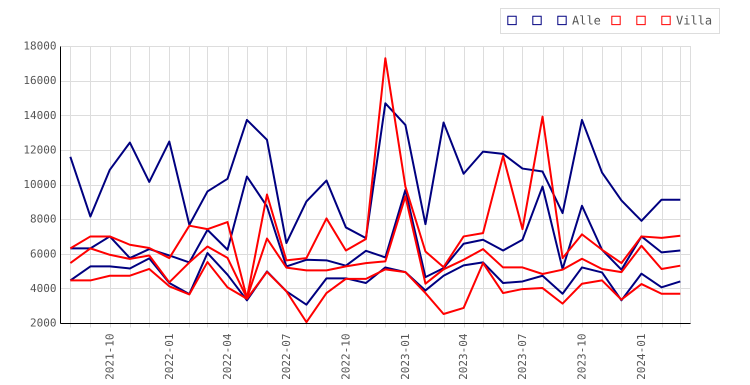 The width and height of the screenshot is (750, 385). I want to click on y-tick-label: 10000, so click(39, 184).